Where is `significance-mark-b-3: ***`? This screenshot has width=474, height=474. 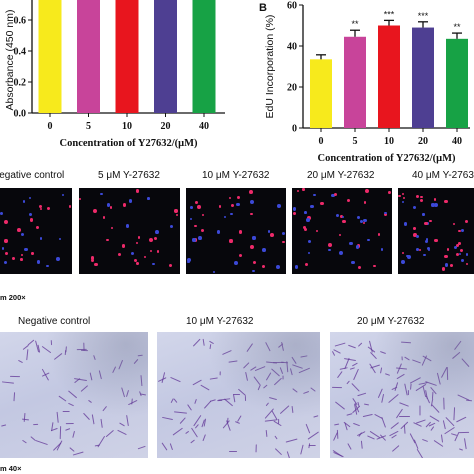
significance-mark-b-3: *** is located at coordinates (423, 16).